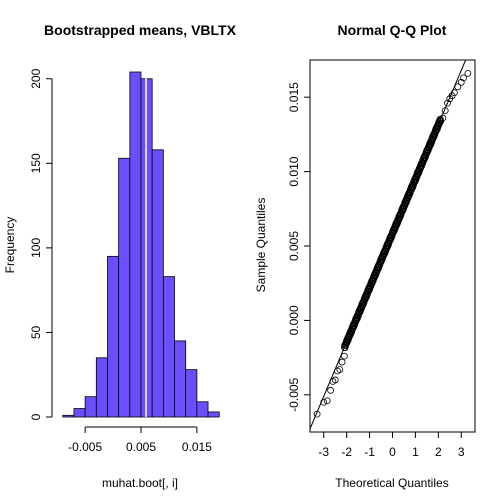 This screenshot has height=504, width=504. I want to click on histogram-y-label: Frequency, so click(10, 245).